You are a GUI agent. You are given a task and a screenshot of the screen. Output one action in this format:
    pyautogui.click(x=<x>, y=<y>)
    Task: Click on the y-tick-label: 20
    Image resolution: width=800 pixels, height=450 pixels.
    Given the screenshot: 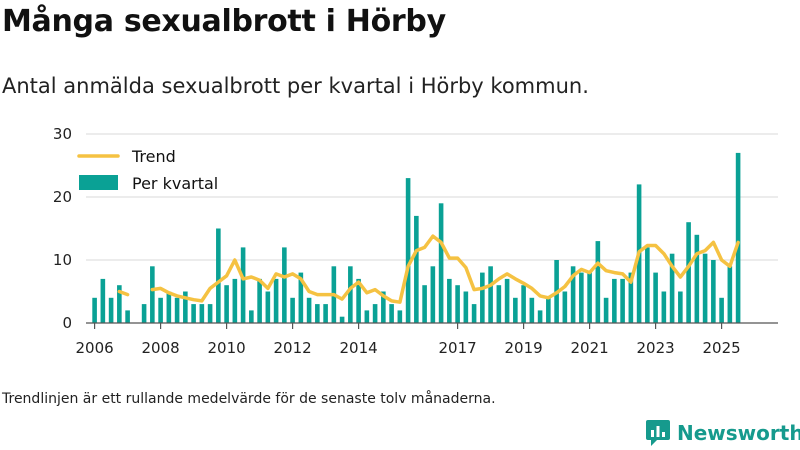 What is the action you would take?
    pyautogui.click(x=62, y=197)
    